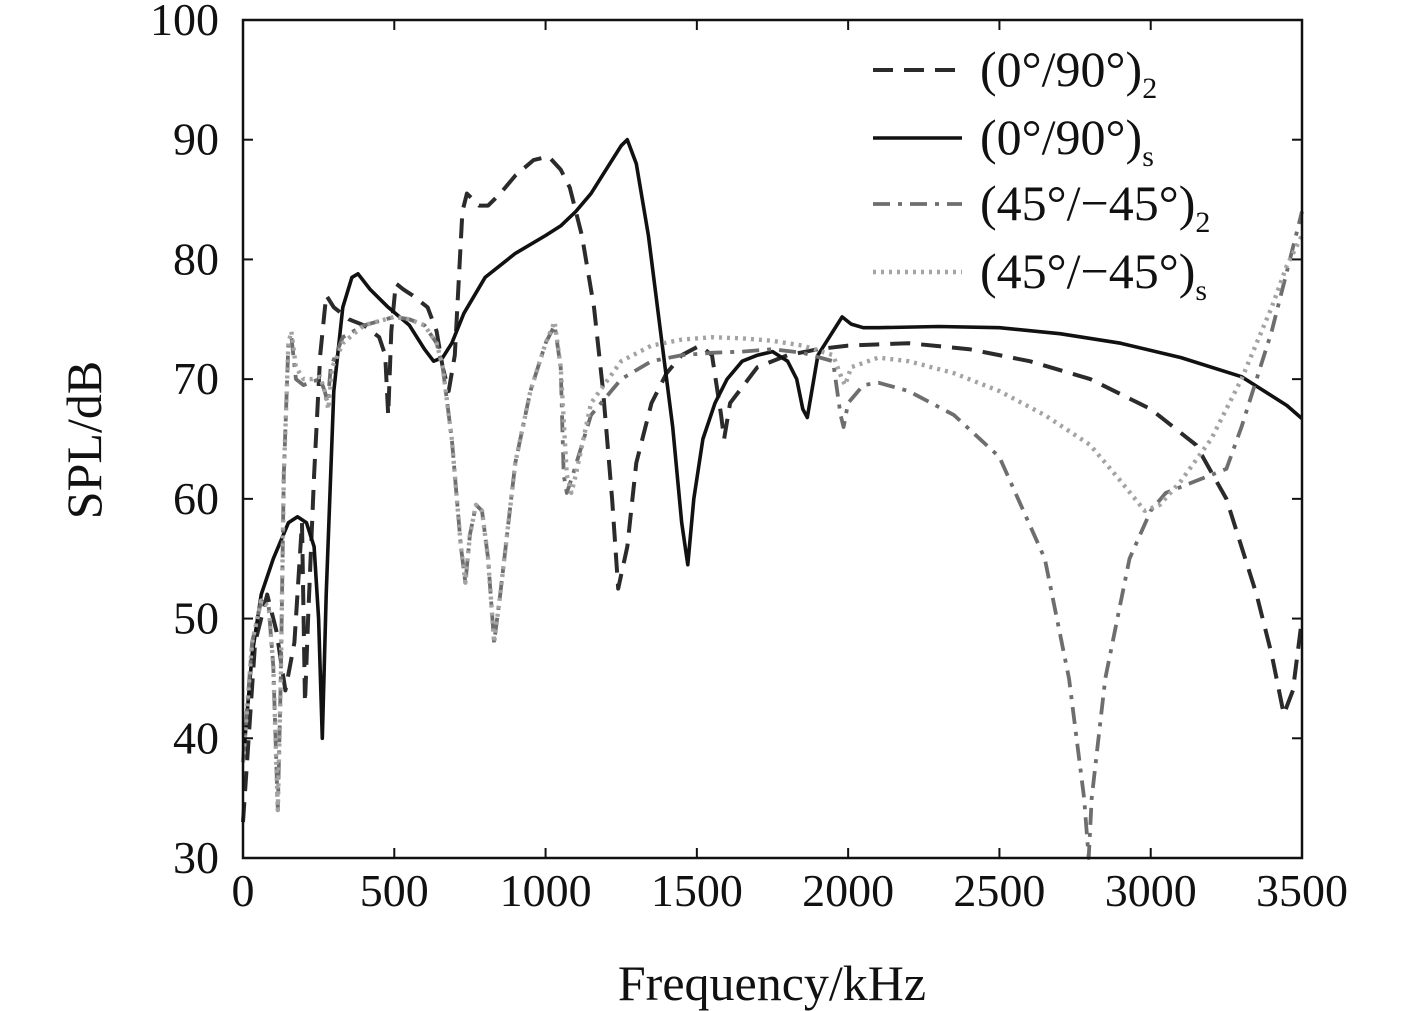 The height and width of the screenshot is (1011, 1417). What do you see at coordinates (184, 22) in the screenshot?
I see `y-tick-label: 100` at bounding box center [184, 22].